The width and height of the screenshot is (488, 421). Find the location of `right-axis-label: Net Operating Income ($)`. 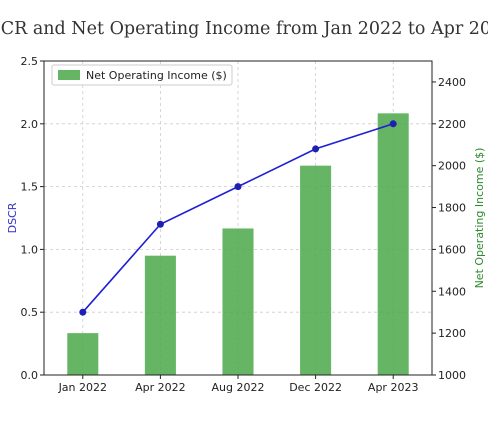

right-axis-label: Net Operating Income ($) is located at coordinates (479, 218).